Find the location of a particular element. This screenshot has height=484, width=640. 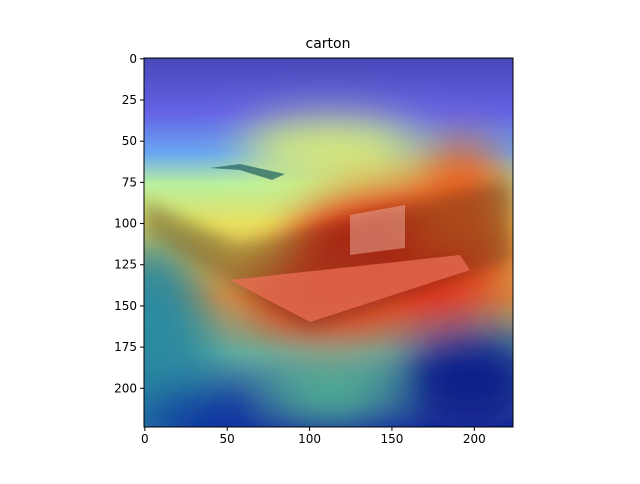

y-tick-label: 175 is located at coordinates (125, 347).